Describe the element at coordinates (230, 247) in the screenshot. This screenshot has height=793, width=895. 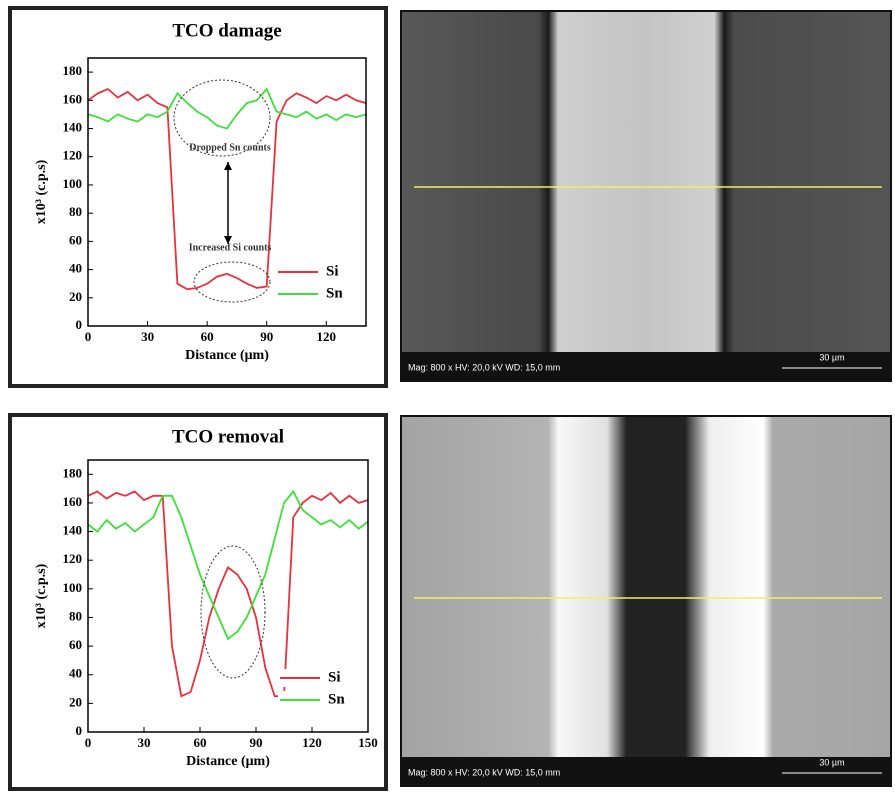
I see `annotation: Increased Si counts` at that location.